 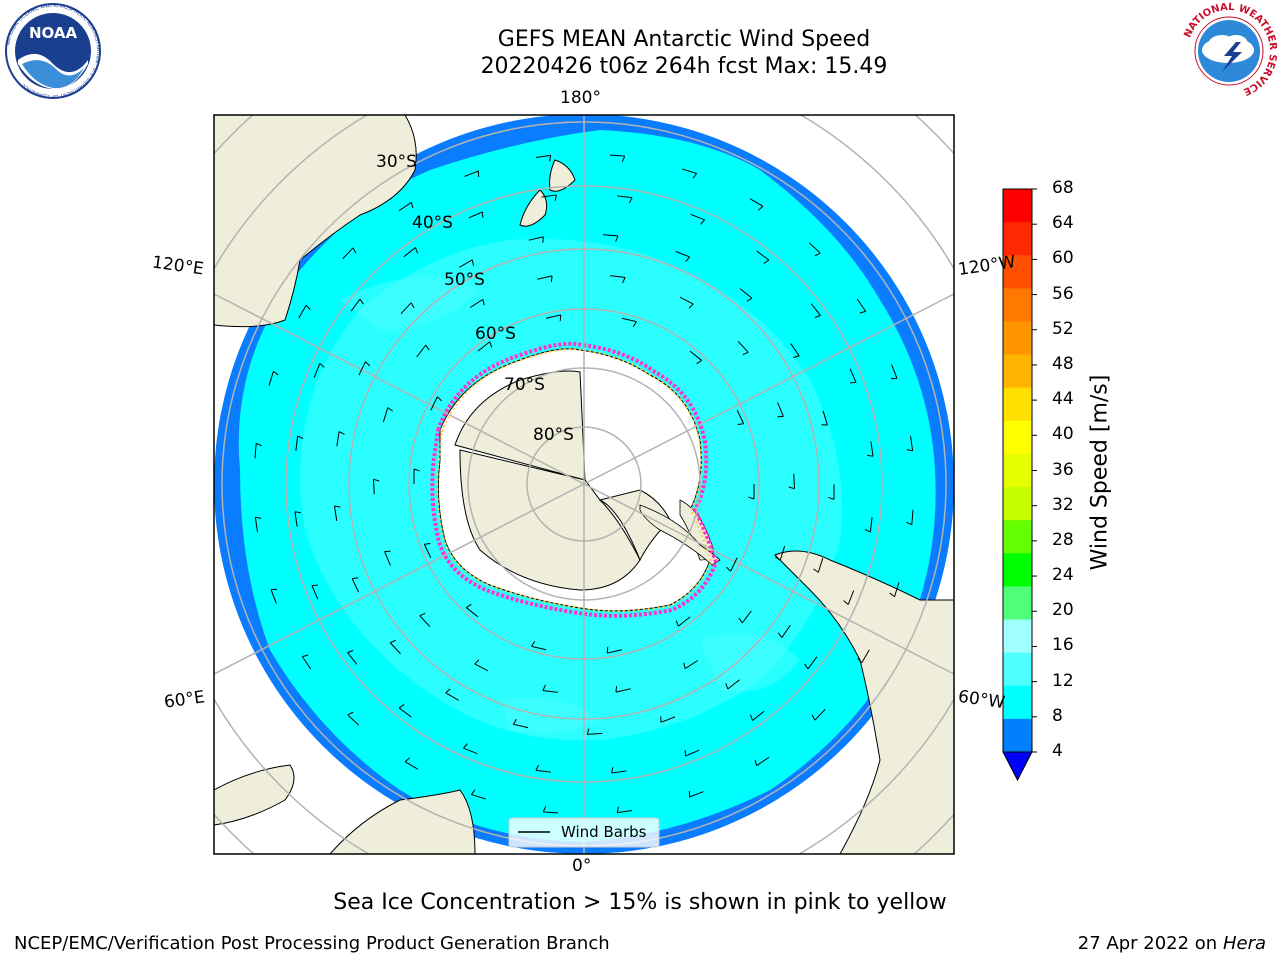 I want to click on land-africa, so click(x=402, y=821).